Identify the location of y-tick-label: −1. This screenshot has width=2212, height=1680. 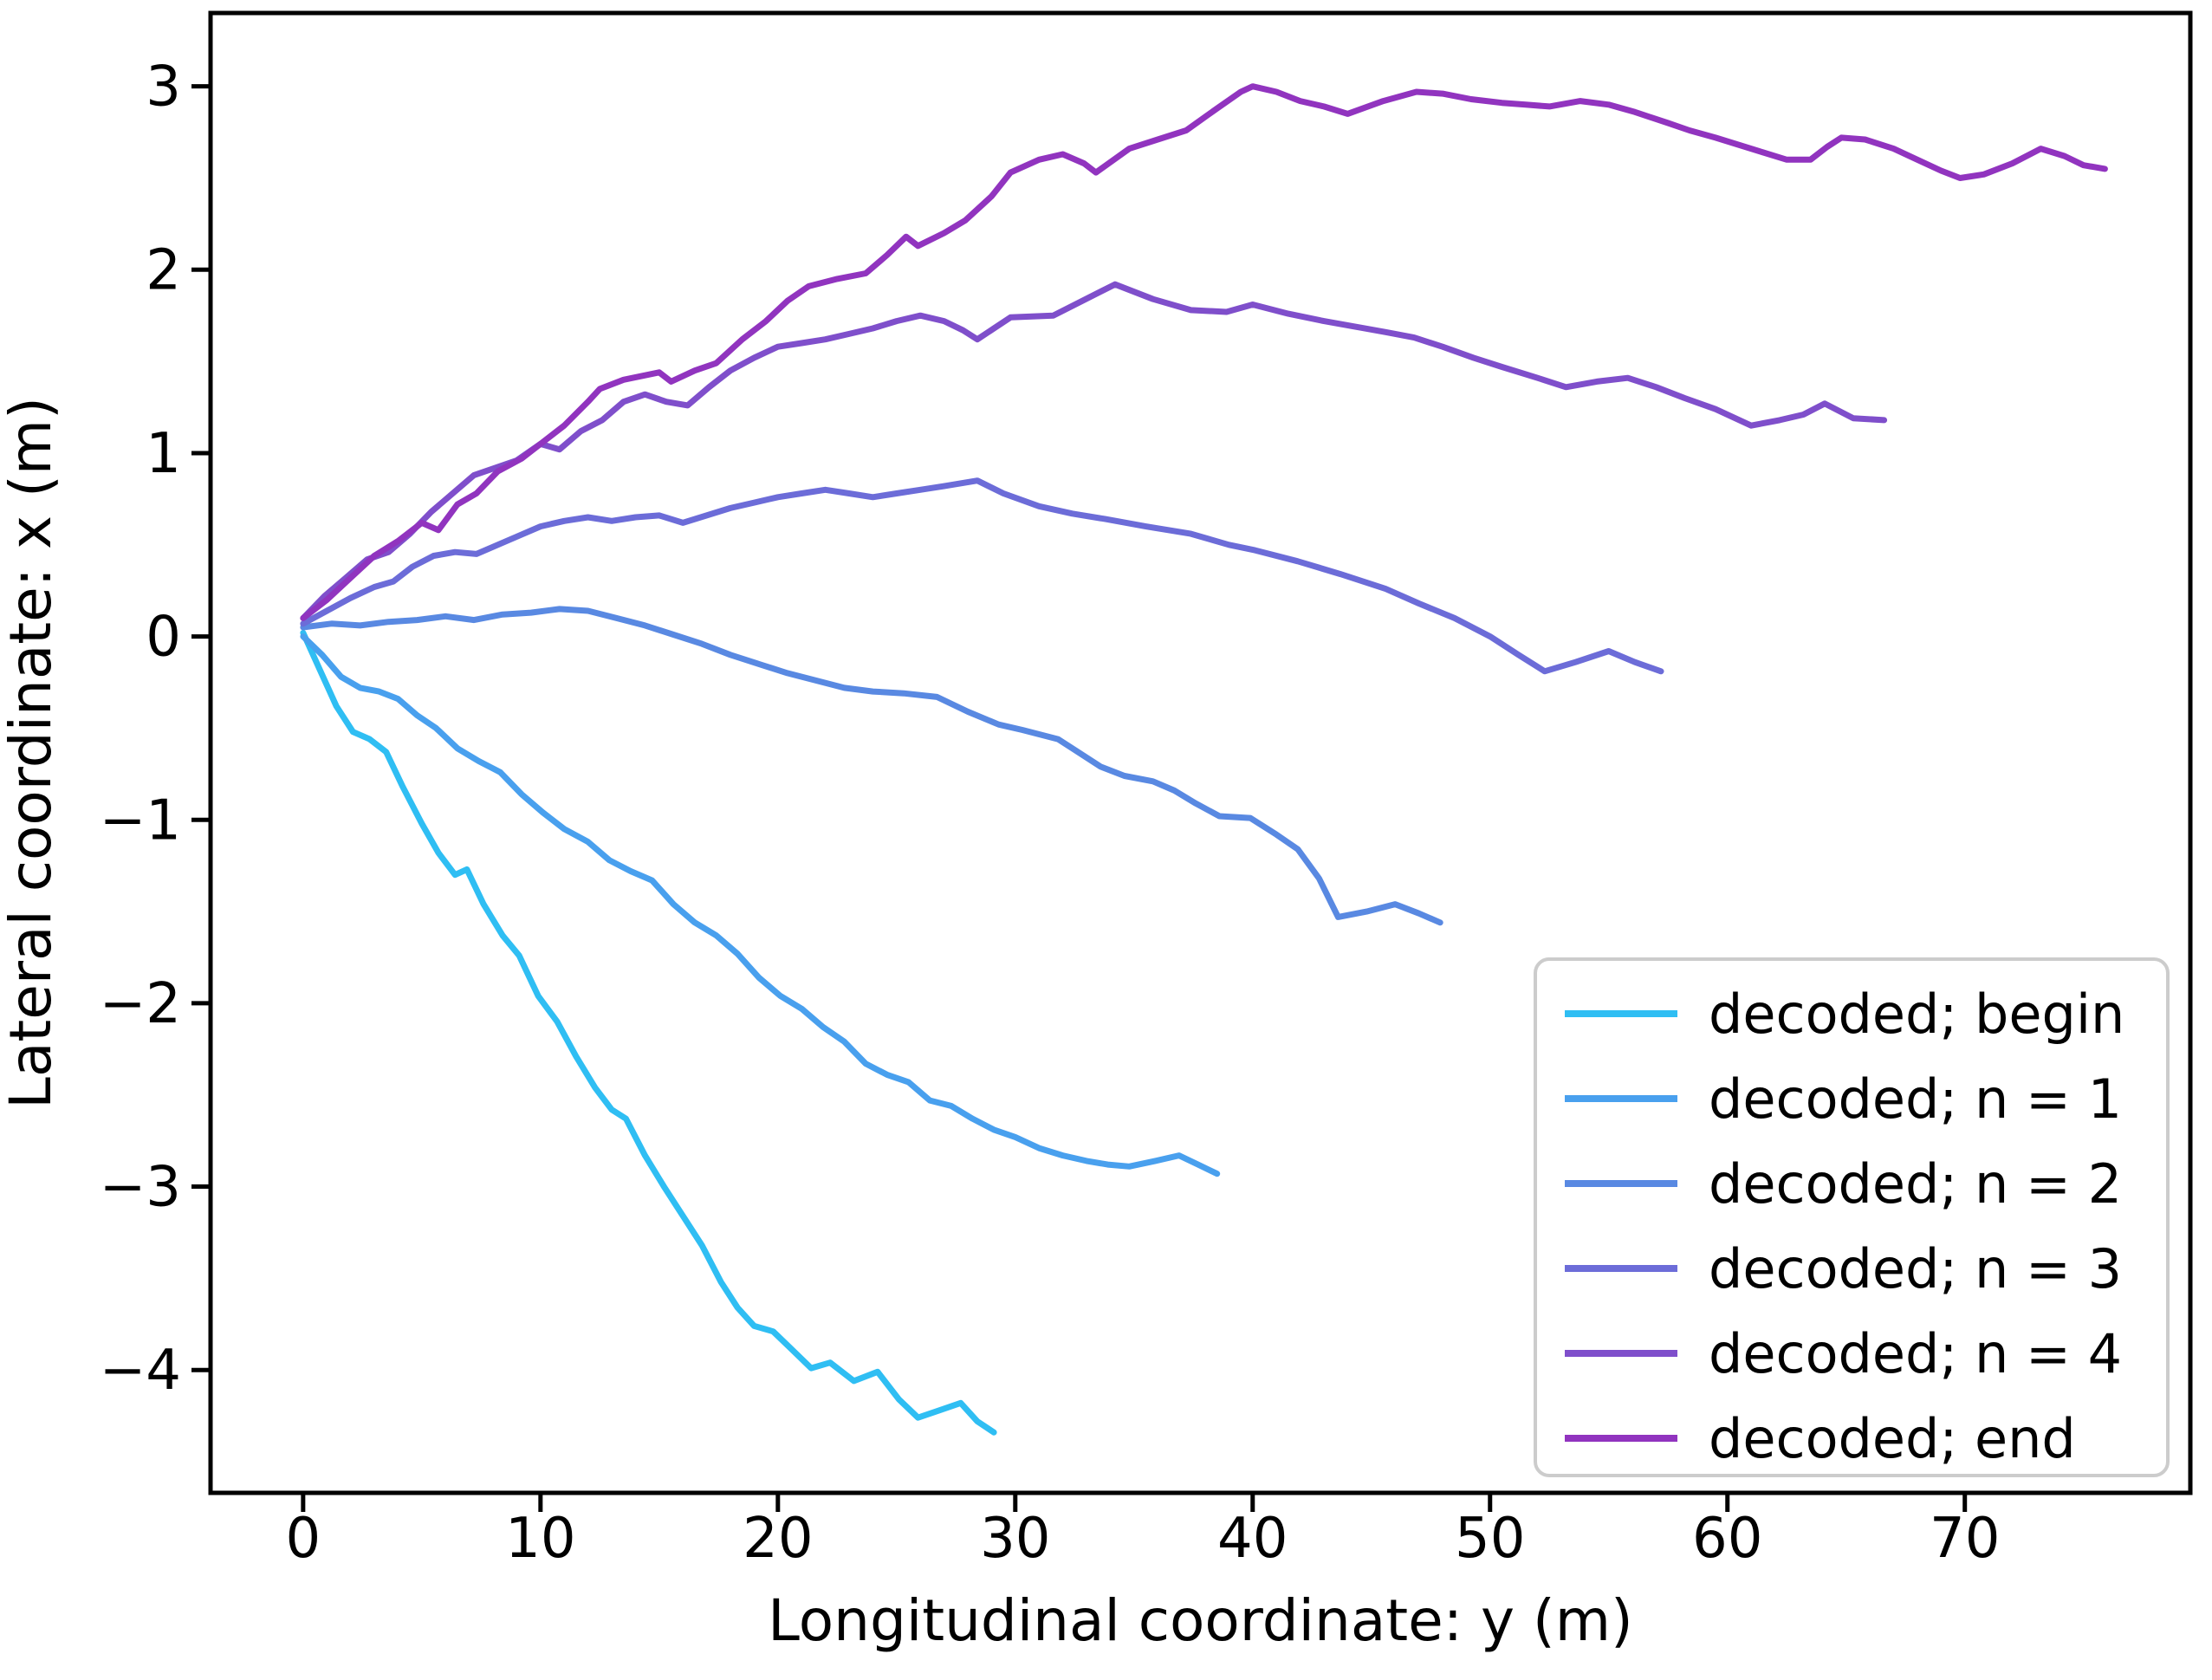
(140, 820).